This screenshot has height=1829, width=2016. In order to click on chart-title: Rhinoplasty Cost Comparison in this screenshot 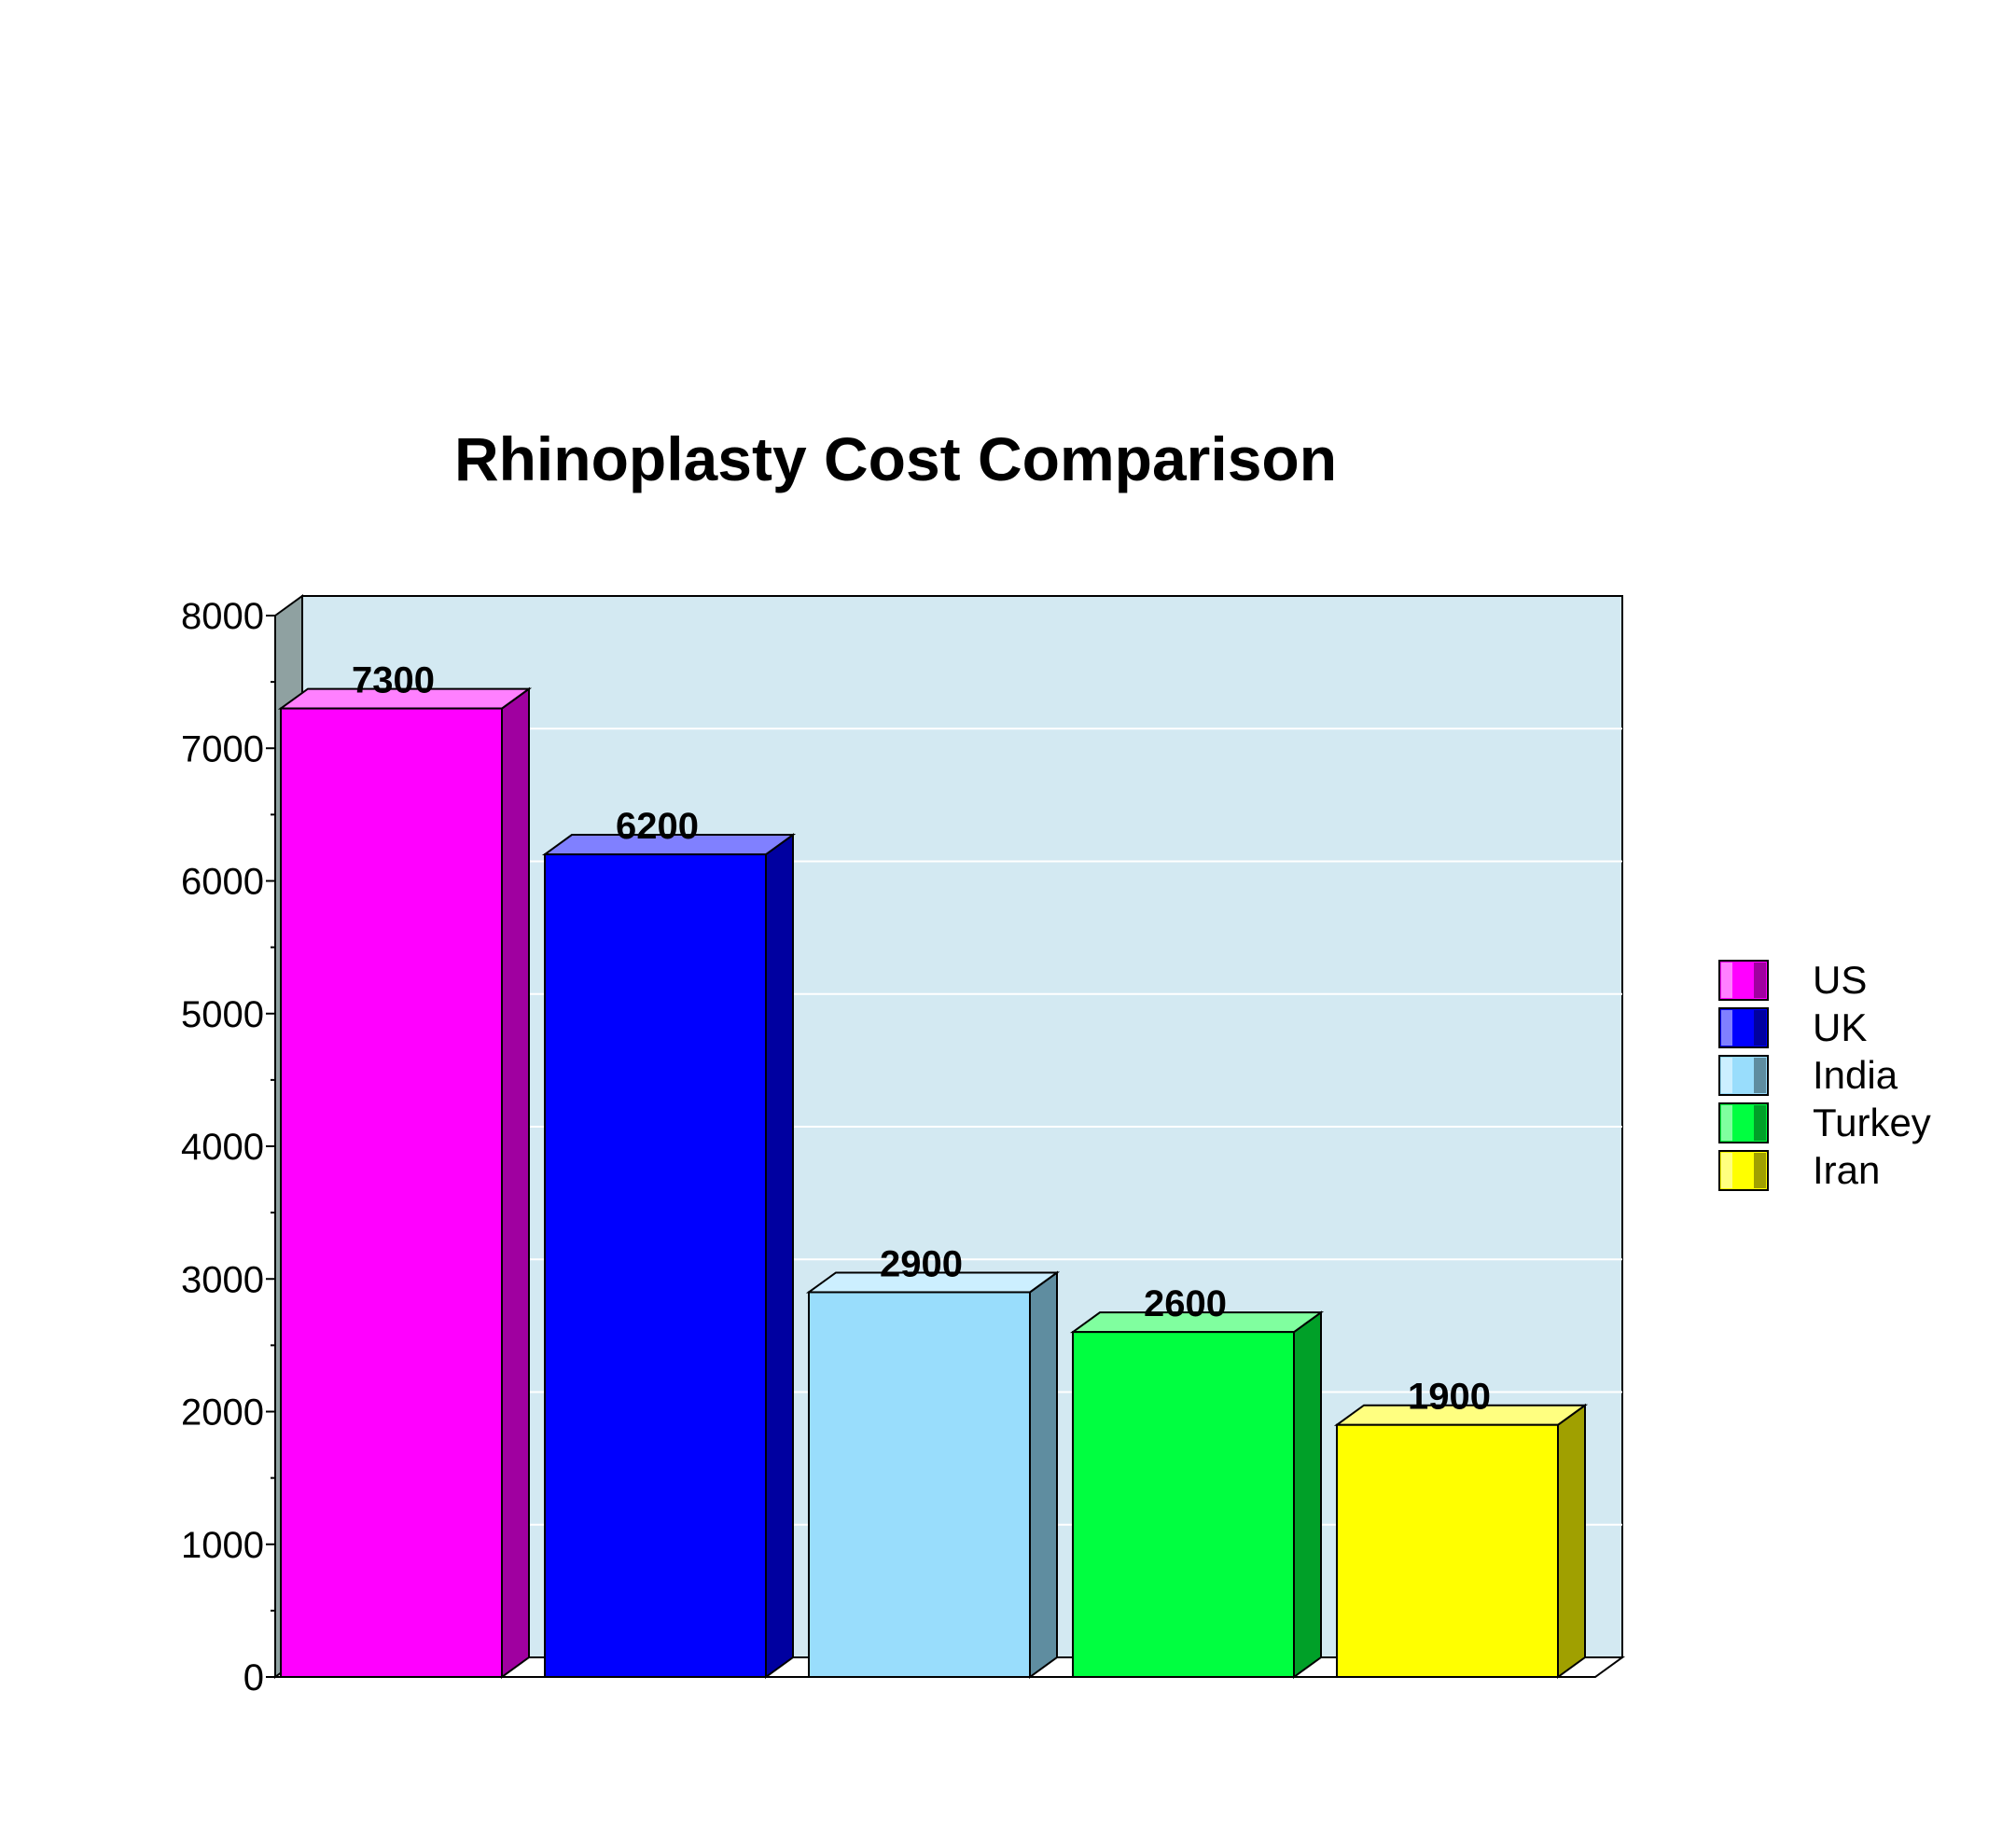, I will do `click(896, 458)`.